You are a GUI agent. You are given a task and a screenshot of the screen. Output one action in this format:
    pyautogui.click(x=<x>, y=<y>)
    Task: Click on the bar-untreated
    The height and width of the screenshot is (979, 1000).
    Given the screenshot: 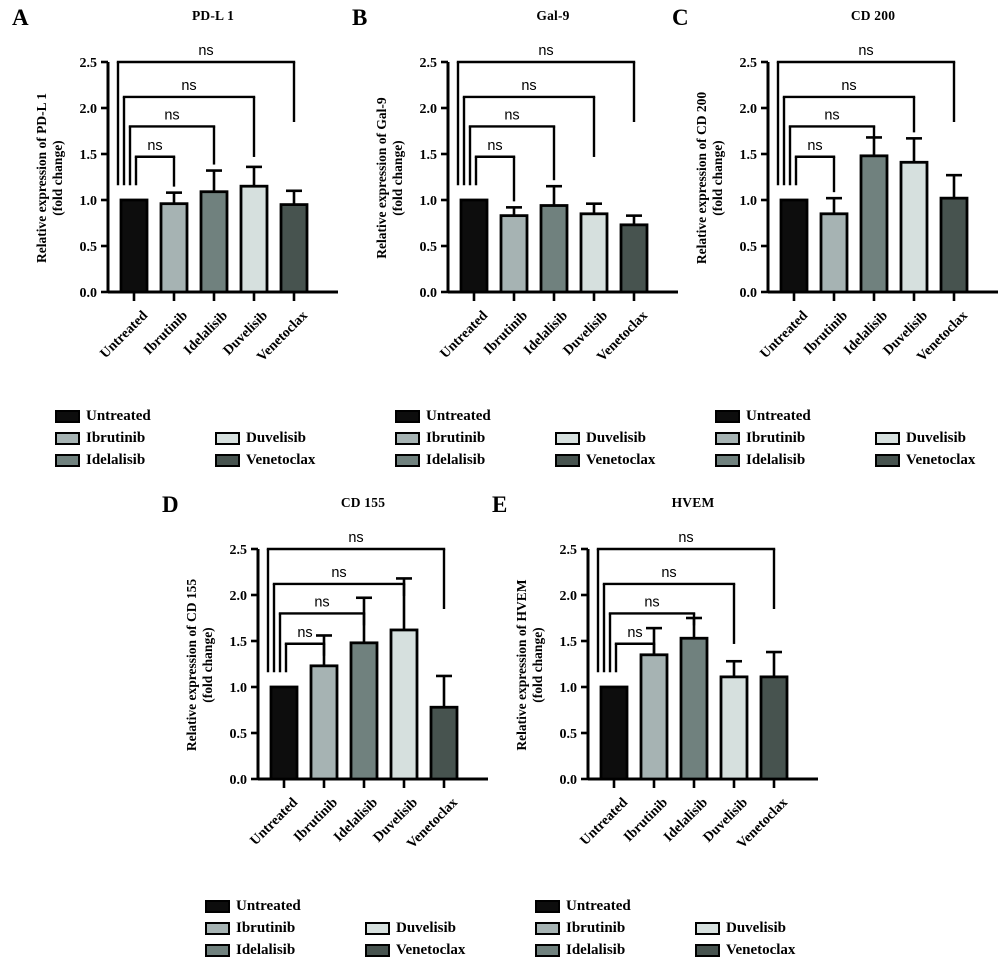 What is the action you would take?
    pyautogui.click(x=284, y=733)
    